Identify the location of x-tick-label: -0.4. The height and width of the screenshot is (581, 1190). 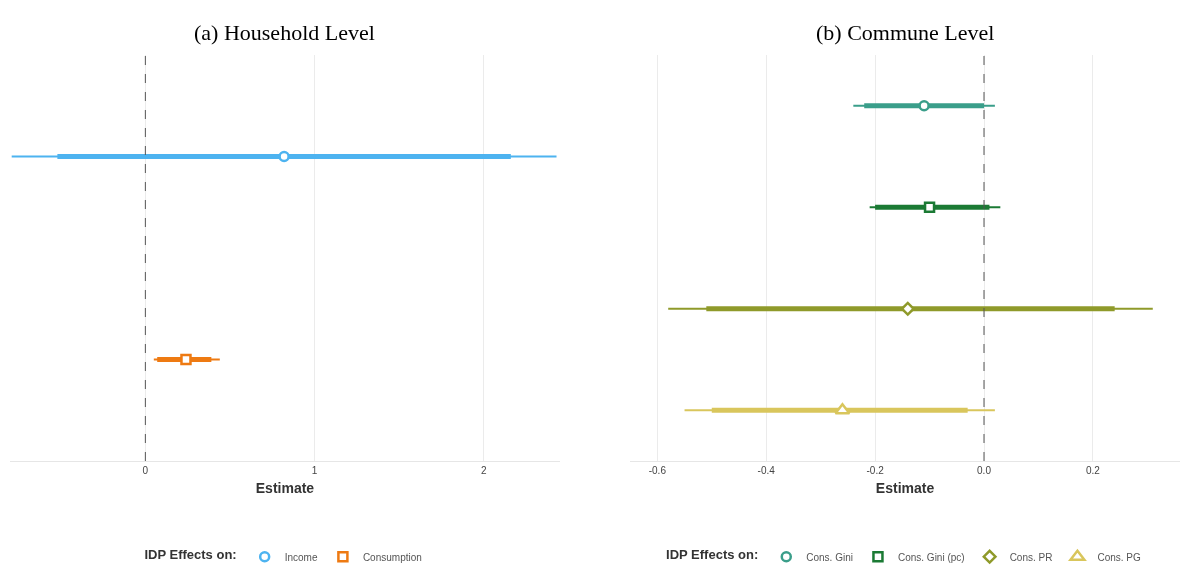
(766, 470).